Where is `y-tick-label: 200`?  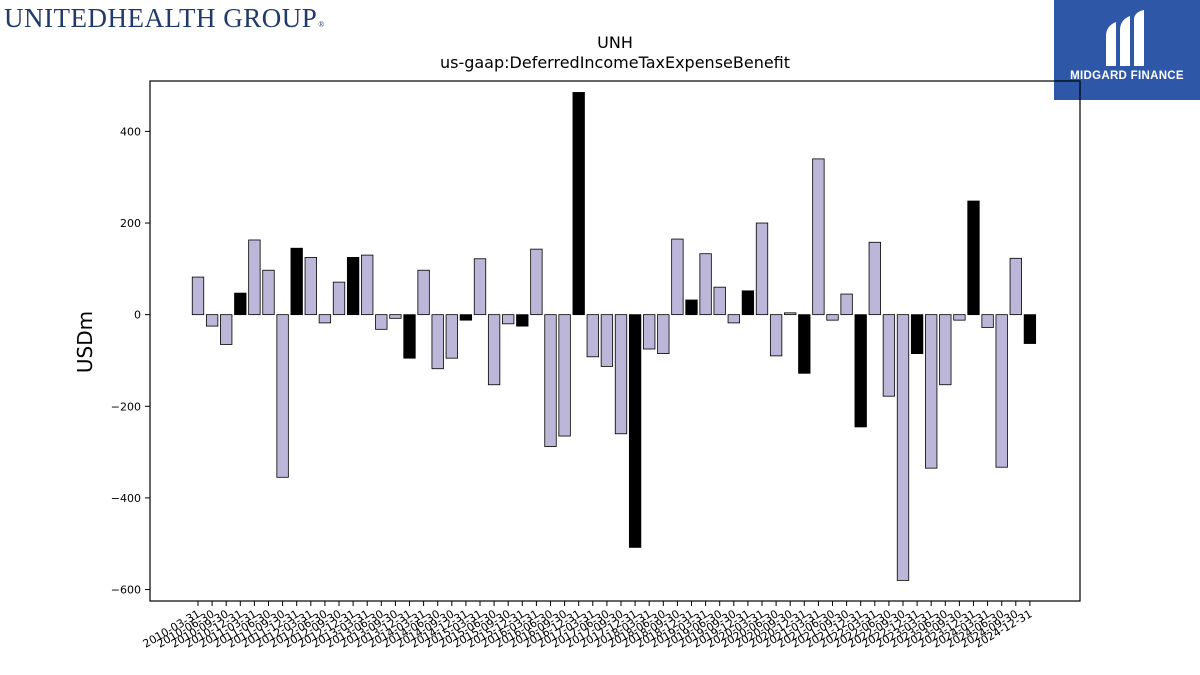 y-tick-label: 200 is located at coordinates (130, 223).